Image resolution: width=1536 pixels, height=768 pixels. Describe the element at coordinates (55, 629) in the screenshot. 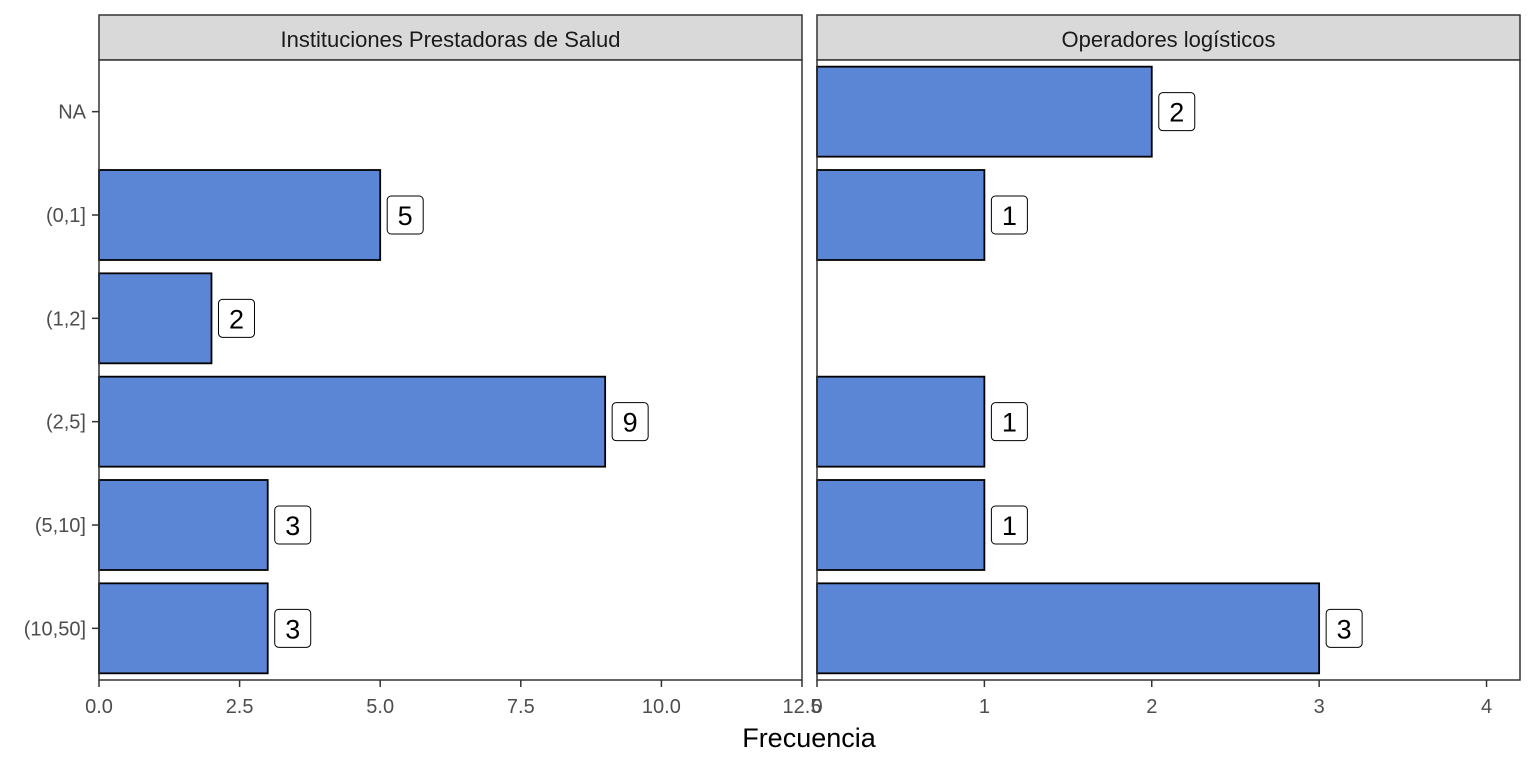

I see `y-tick-label: (10,50]` at that location.